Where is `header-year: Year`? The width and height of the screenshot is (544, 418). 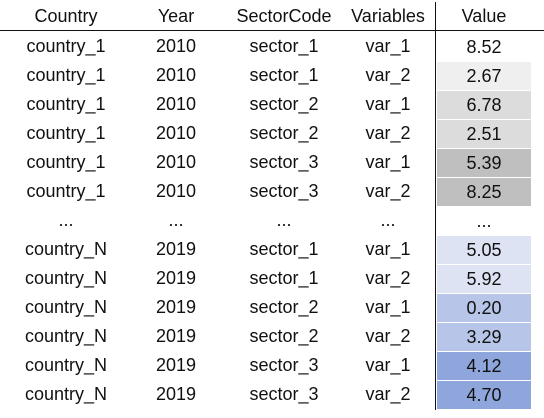
header-year: Year is located at coordinates (176, 16).